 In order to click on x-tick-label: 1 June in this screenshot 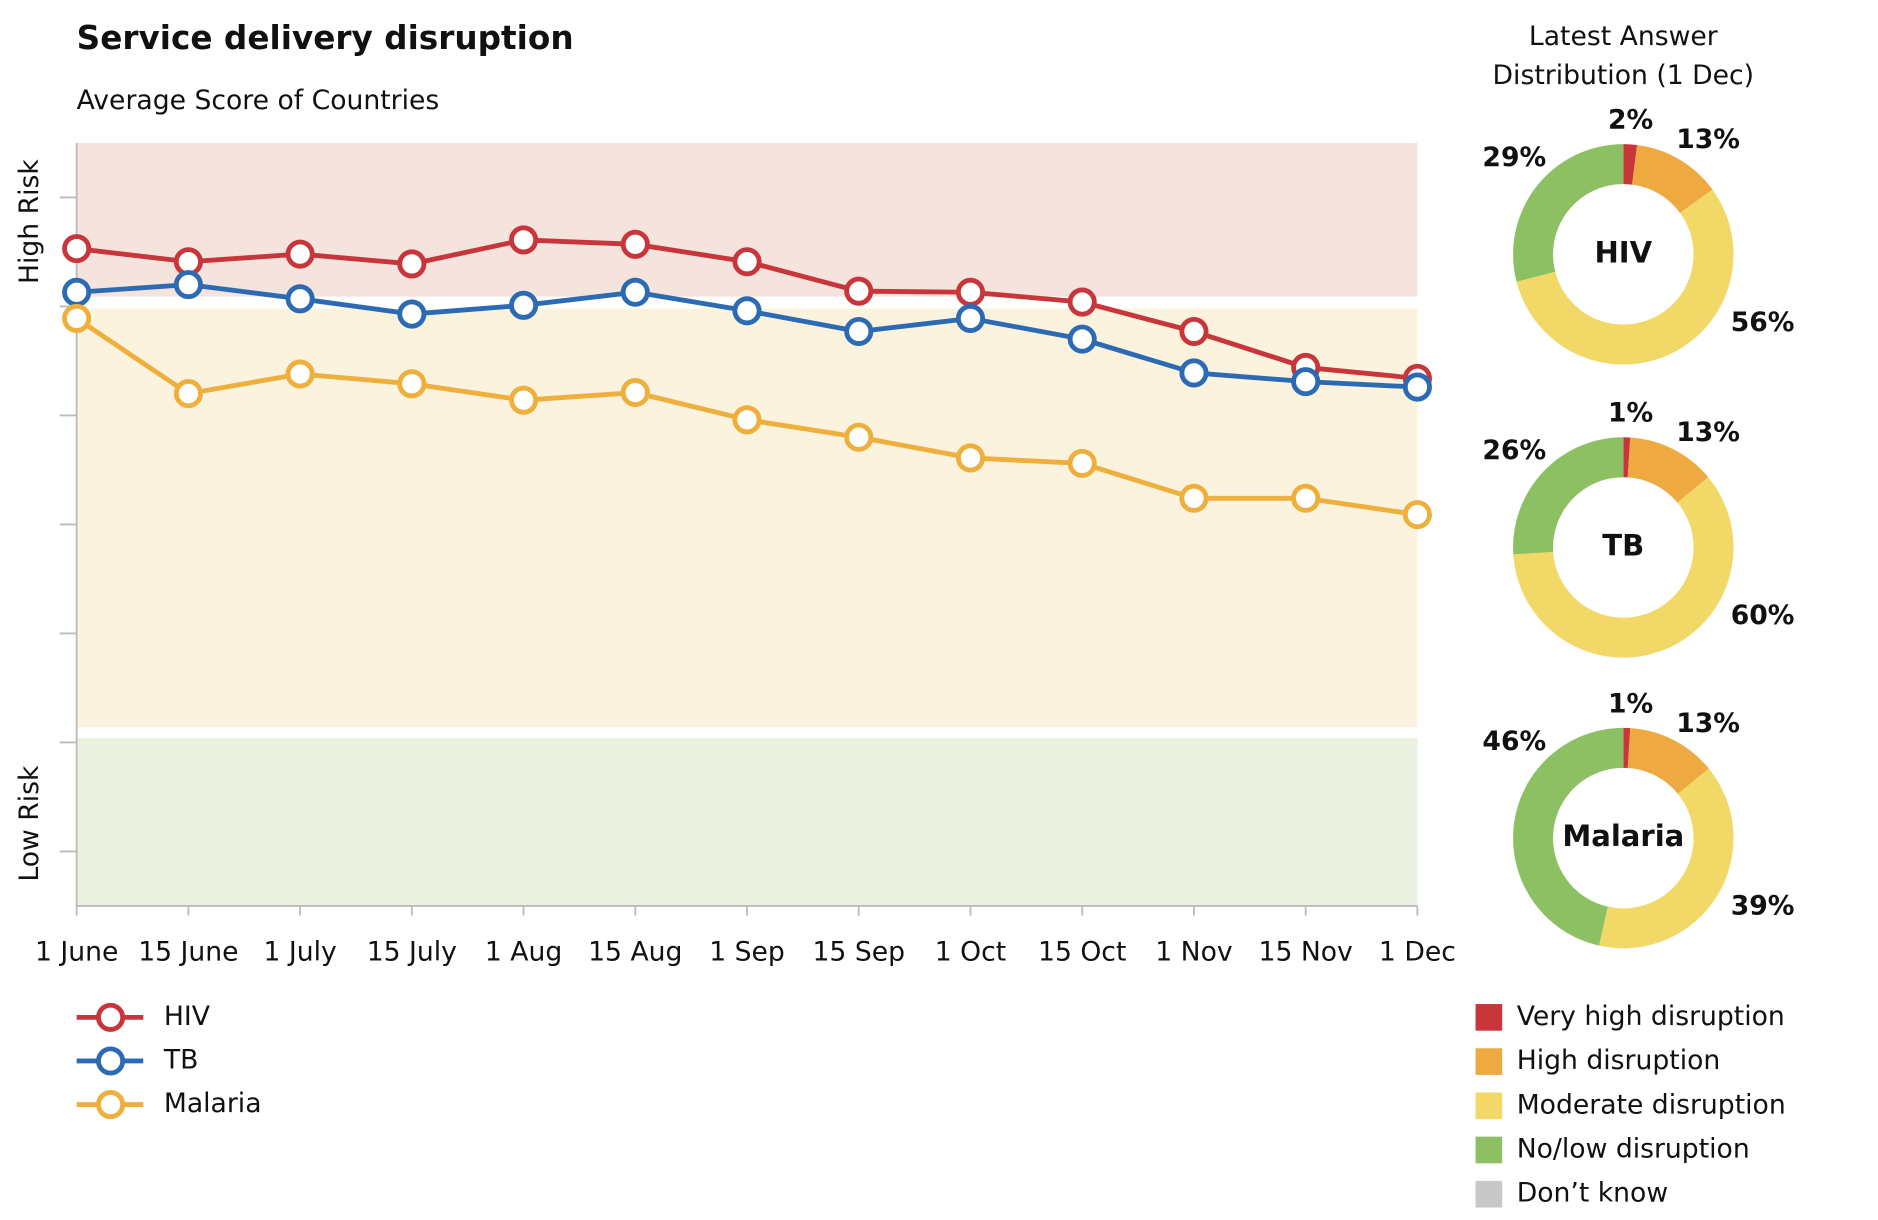, I will do `click(76, 952)`.